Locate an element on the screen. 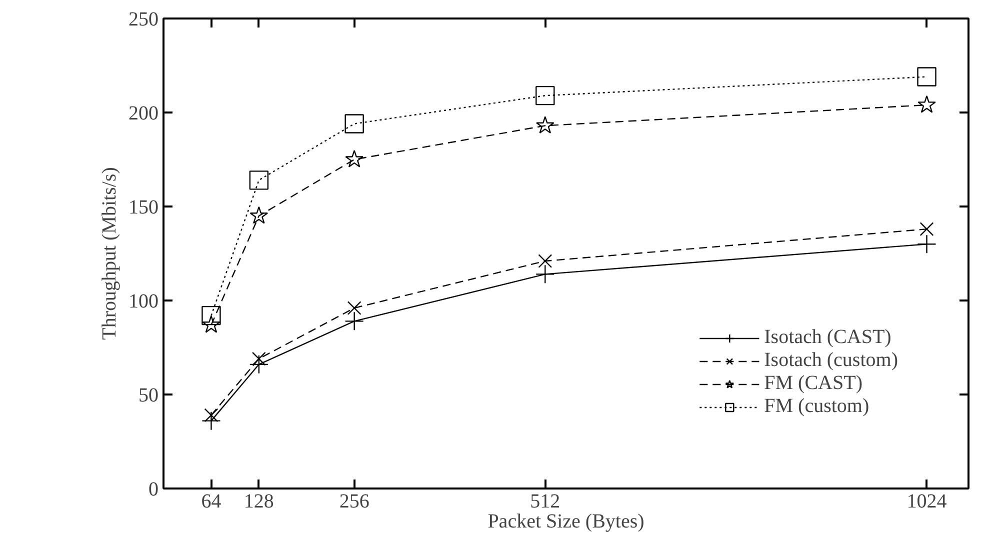 This screenshot has height=559, width=982. x-axis-title: Packet Size (Bytes) is located at coordinates (566, 521).